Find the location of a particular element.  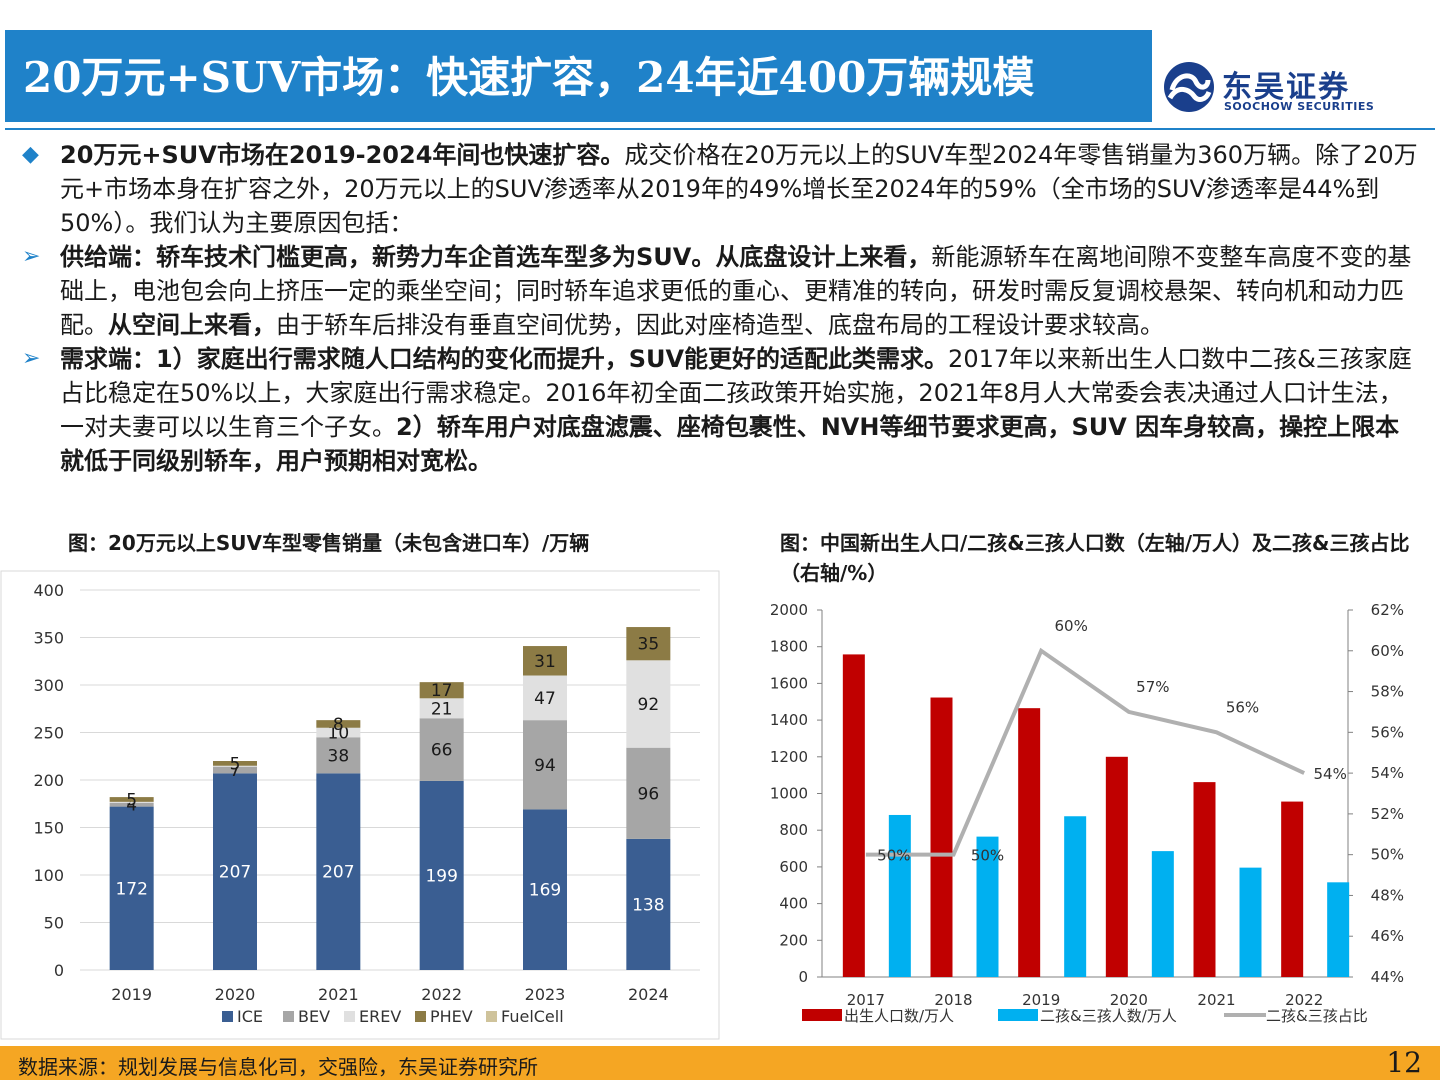

soochow-logo-icon is located at coordinates (1189, 87).